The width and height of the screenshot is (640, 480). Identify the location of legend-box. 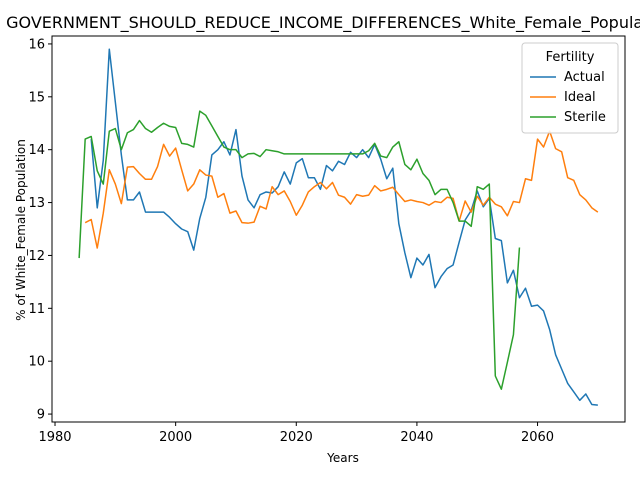
(570, 88).